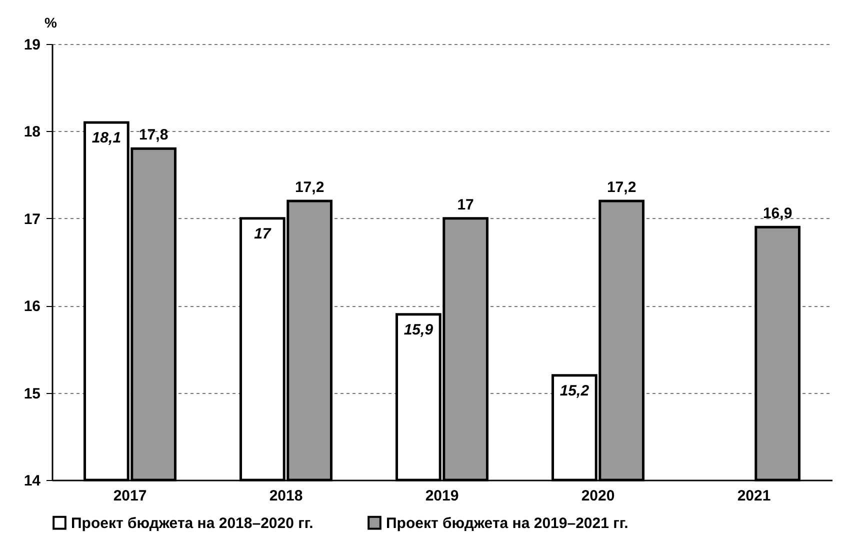  What do you see at coordinates (32, 307) in the screenshot?
I see `y-tick-label: 16` at bounding box center [32, 307].